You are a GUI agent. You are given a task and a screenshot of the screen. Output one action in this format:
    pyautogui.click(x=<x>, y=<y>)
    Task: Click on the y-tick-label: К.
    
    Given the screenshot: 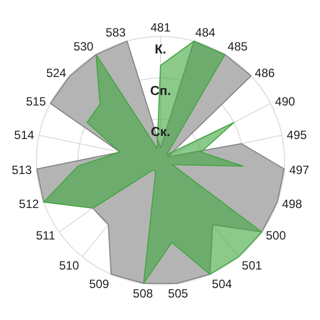 What is the action you would take?
    pyautogui.click(x=160, y=48)
    